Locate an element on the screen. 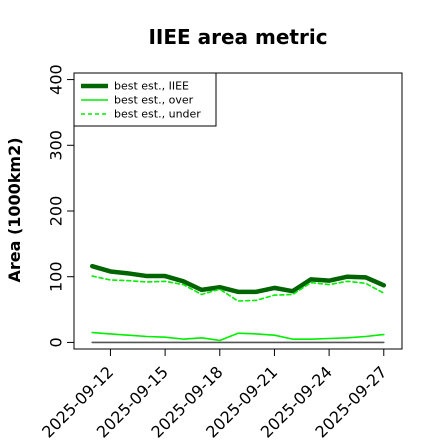 Image resolution: width=440 pixels, height=440 pixels. y-tick-label: 100 is located at coordinates (56, 276).